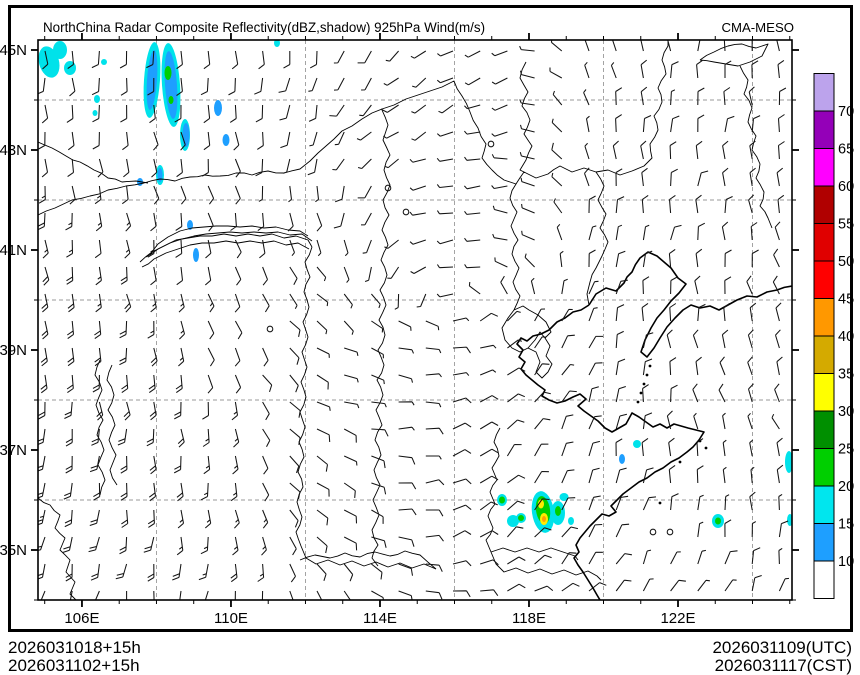 This screenshot has width=860, height=675. Describe the element at coordinates (81, 618) in the screenshot. I see `lon-tick-label: 106E` at that location.